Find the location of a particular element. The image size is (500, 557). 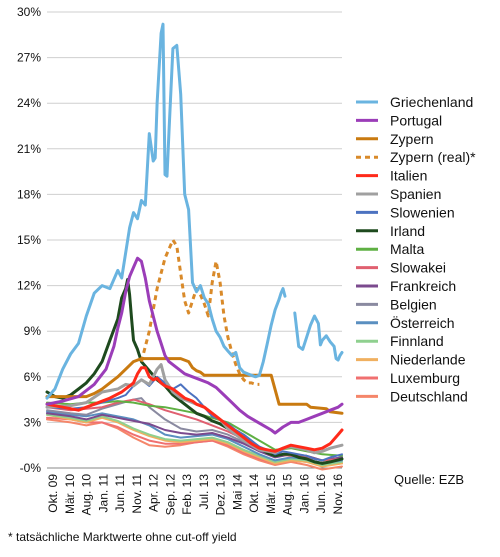

legend-label: Irland is located at coordinates (407, 231).